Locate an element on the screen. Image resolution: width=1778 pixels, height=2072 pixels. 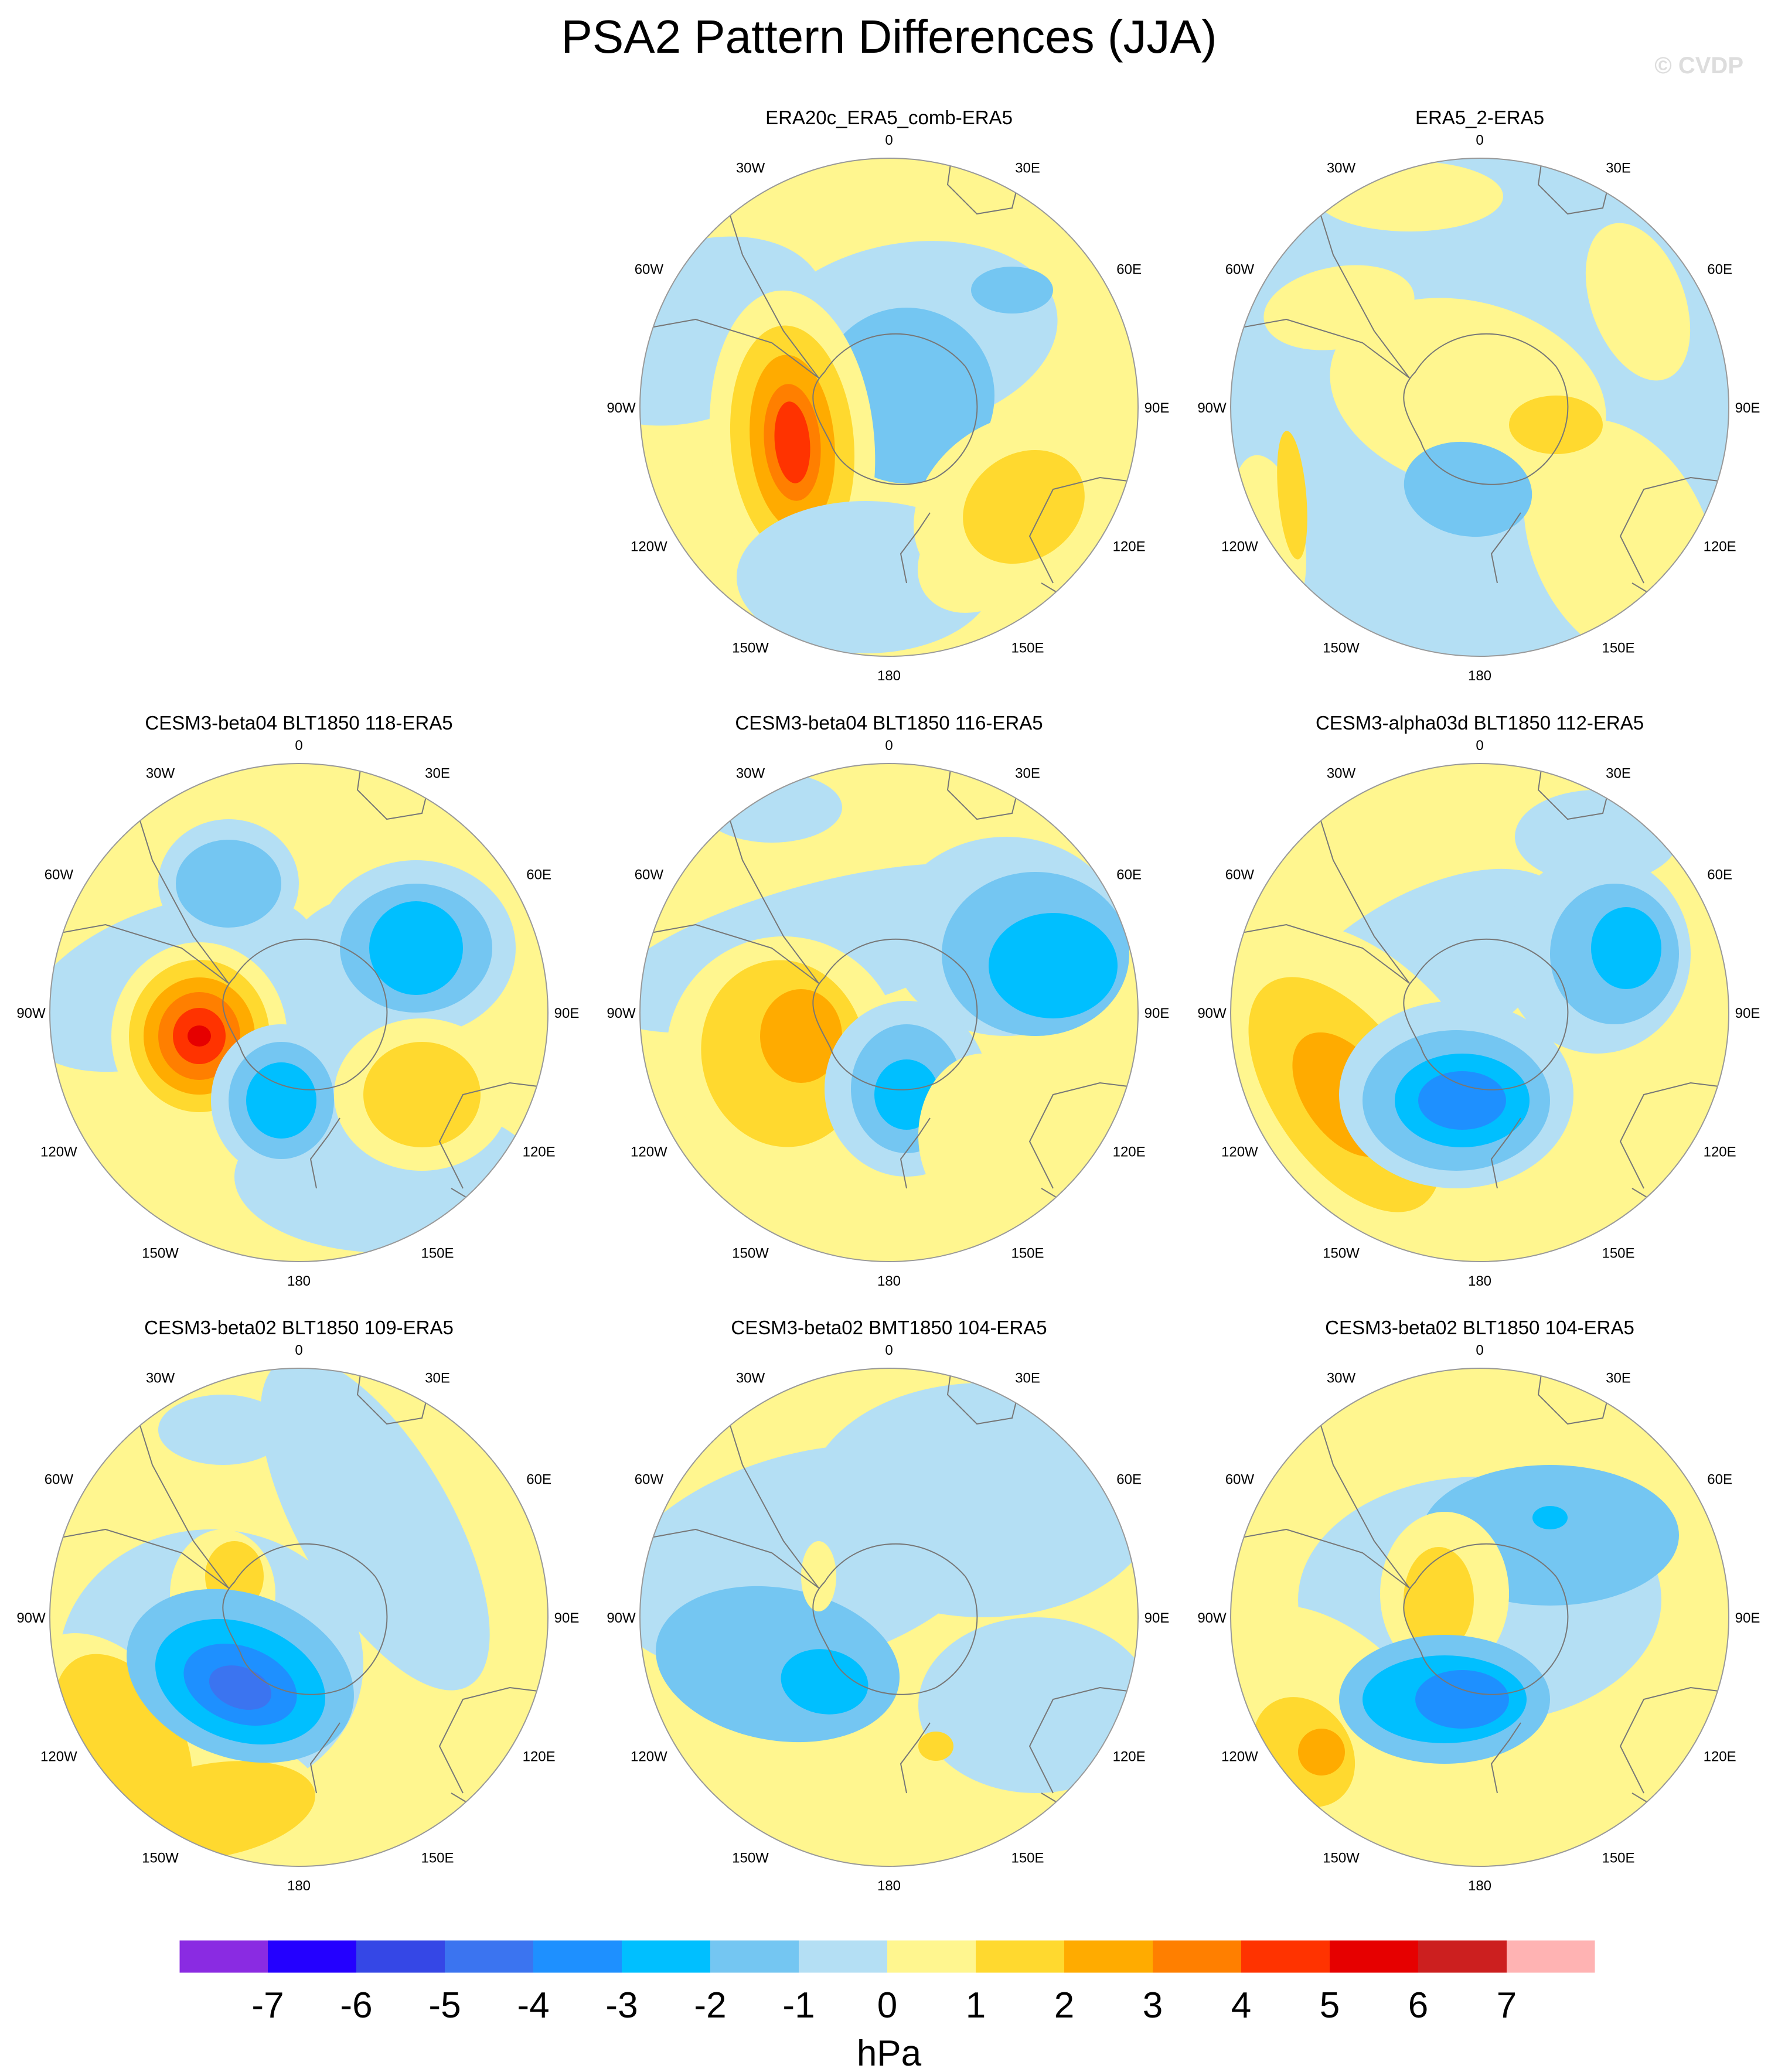
colorbar-tick-label: 7 is located at coordinates (1507, 2005).